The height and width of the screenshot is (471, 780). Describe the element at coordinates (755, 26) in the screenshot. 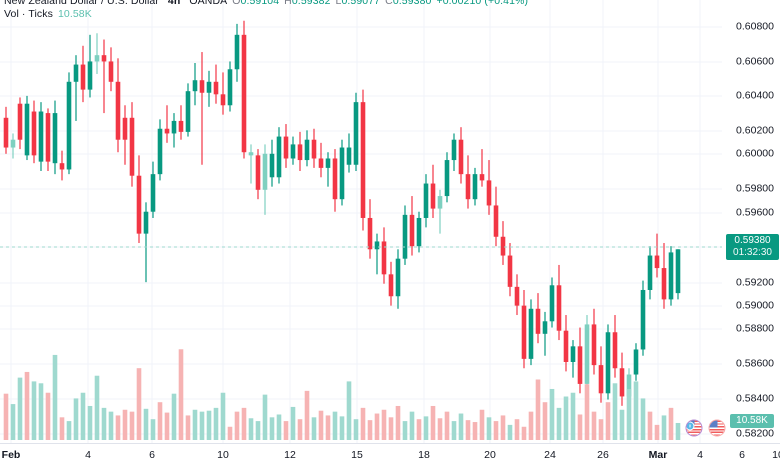

I see `price-axis-tick: 0.60800` at that location.